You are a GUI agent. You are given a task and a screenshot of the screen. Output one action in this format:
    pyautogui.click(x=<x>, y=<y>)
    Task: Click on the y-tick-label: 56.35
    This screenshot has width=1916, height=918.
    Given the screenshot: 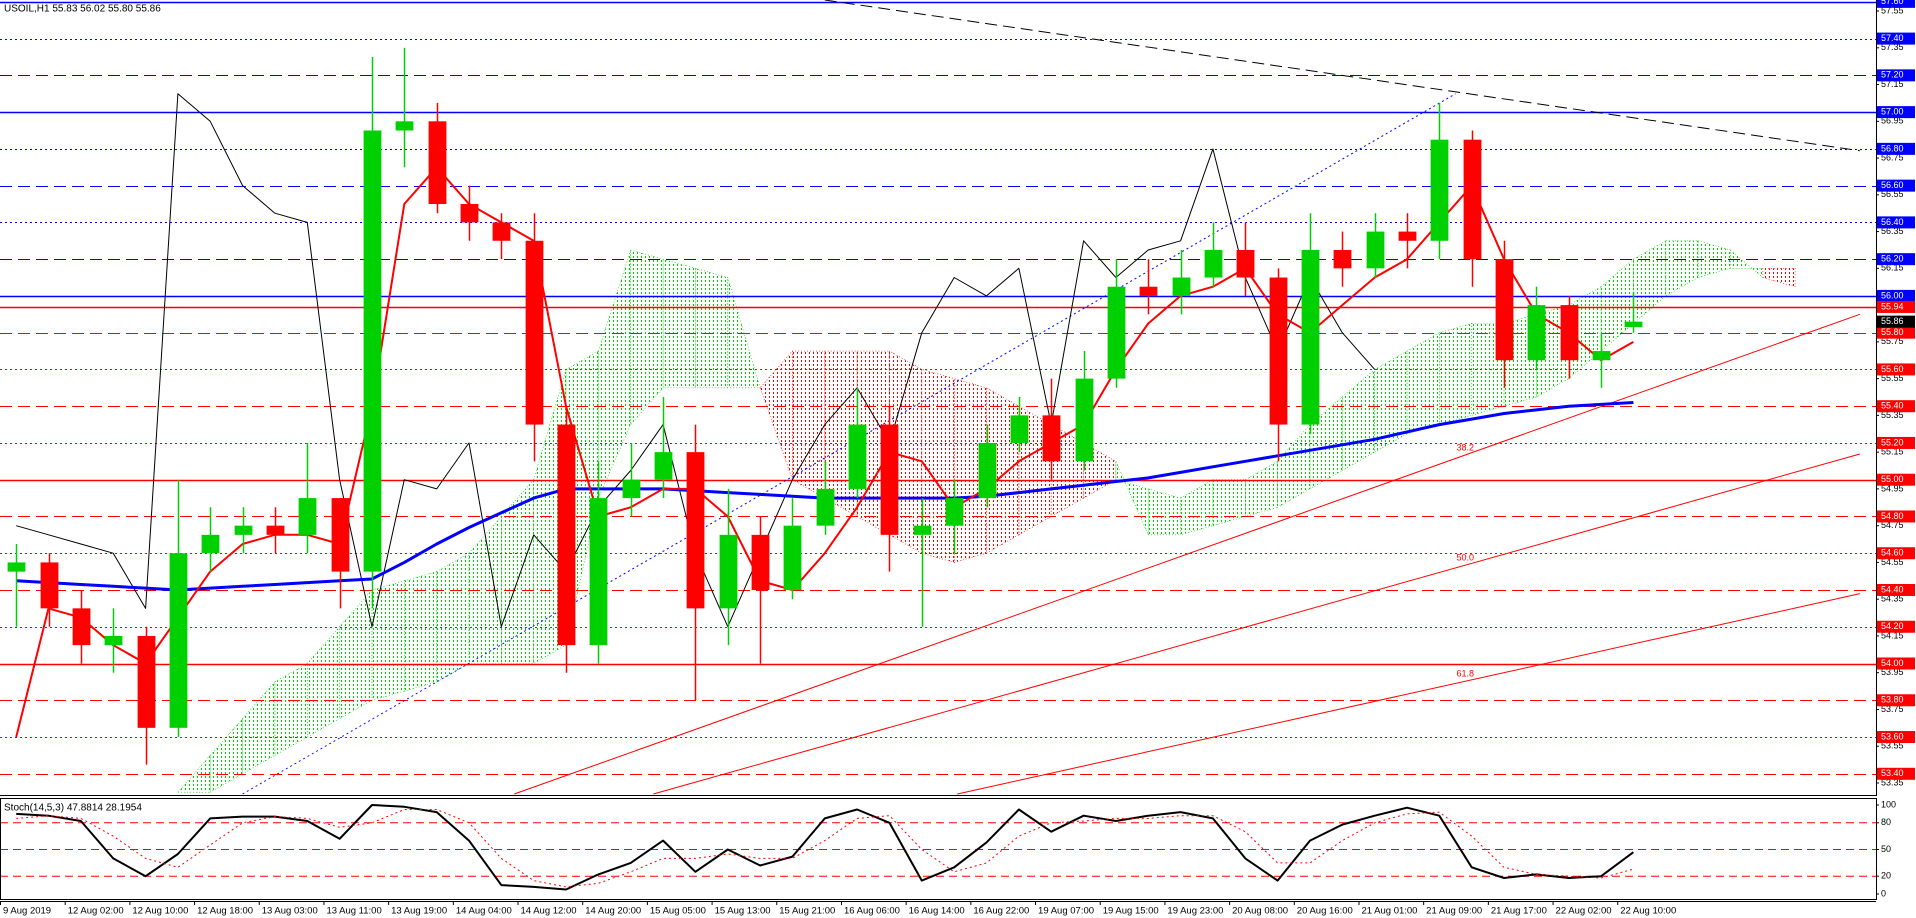 What is the action you would take?
    pyautogui.click(x=1892, y=231)
    